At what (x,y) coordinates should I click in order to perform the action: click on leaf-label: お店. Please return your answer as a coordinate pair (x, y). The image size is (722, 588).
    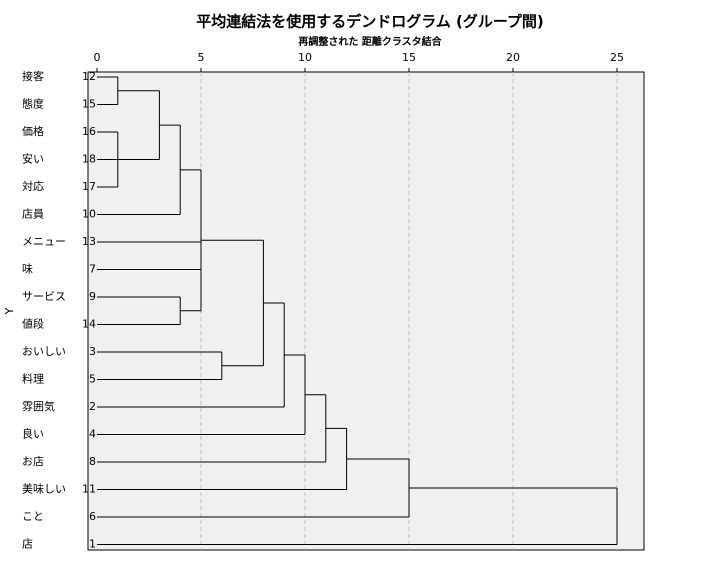
    Looking at the image, I should click on (33, 461).